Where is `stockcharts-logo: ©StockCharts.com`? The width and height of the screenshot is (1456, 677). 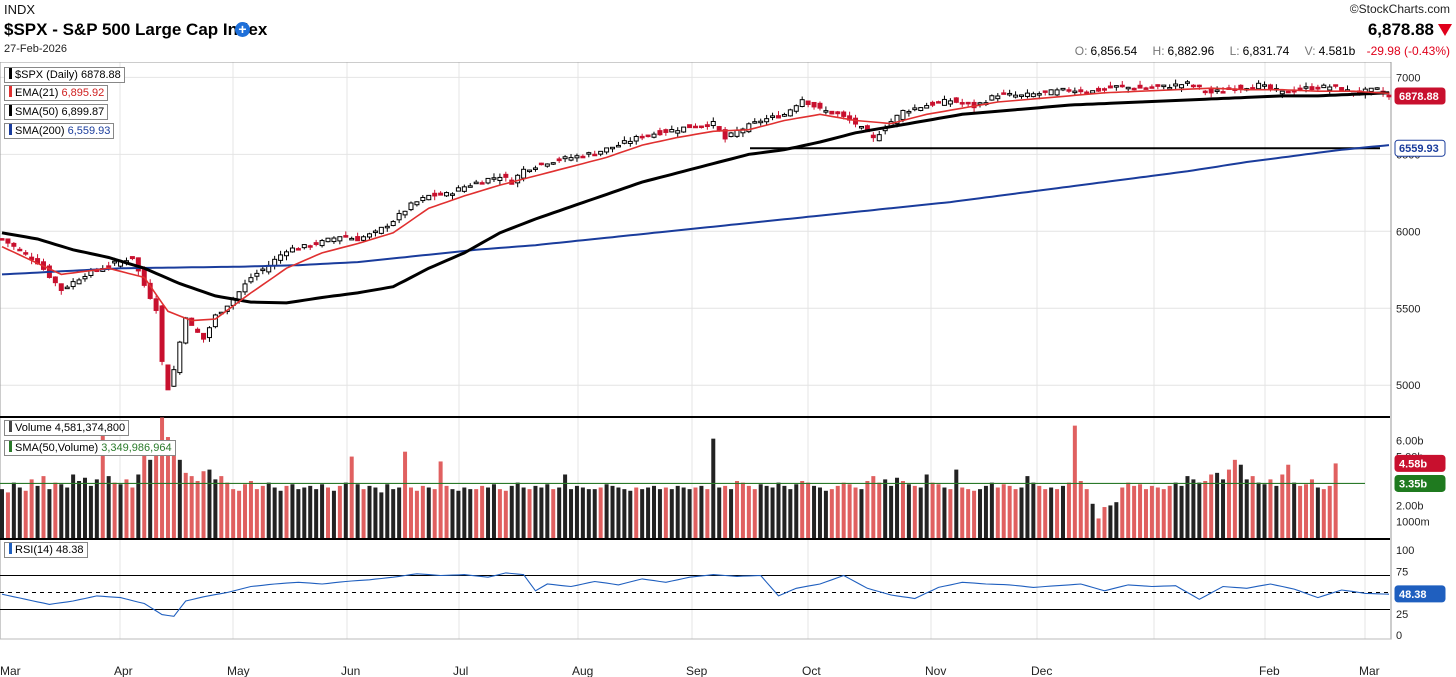 stockcharts-logo: ©StockCharts.com is located at coordinates (1399, 9).